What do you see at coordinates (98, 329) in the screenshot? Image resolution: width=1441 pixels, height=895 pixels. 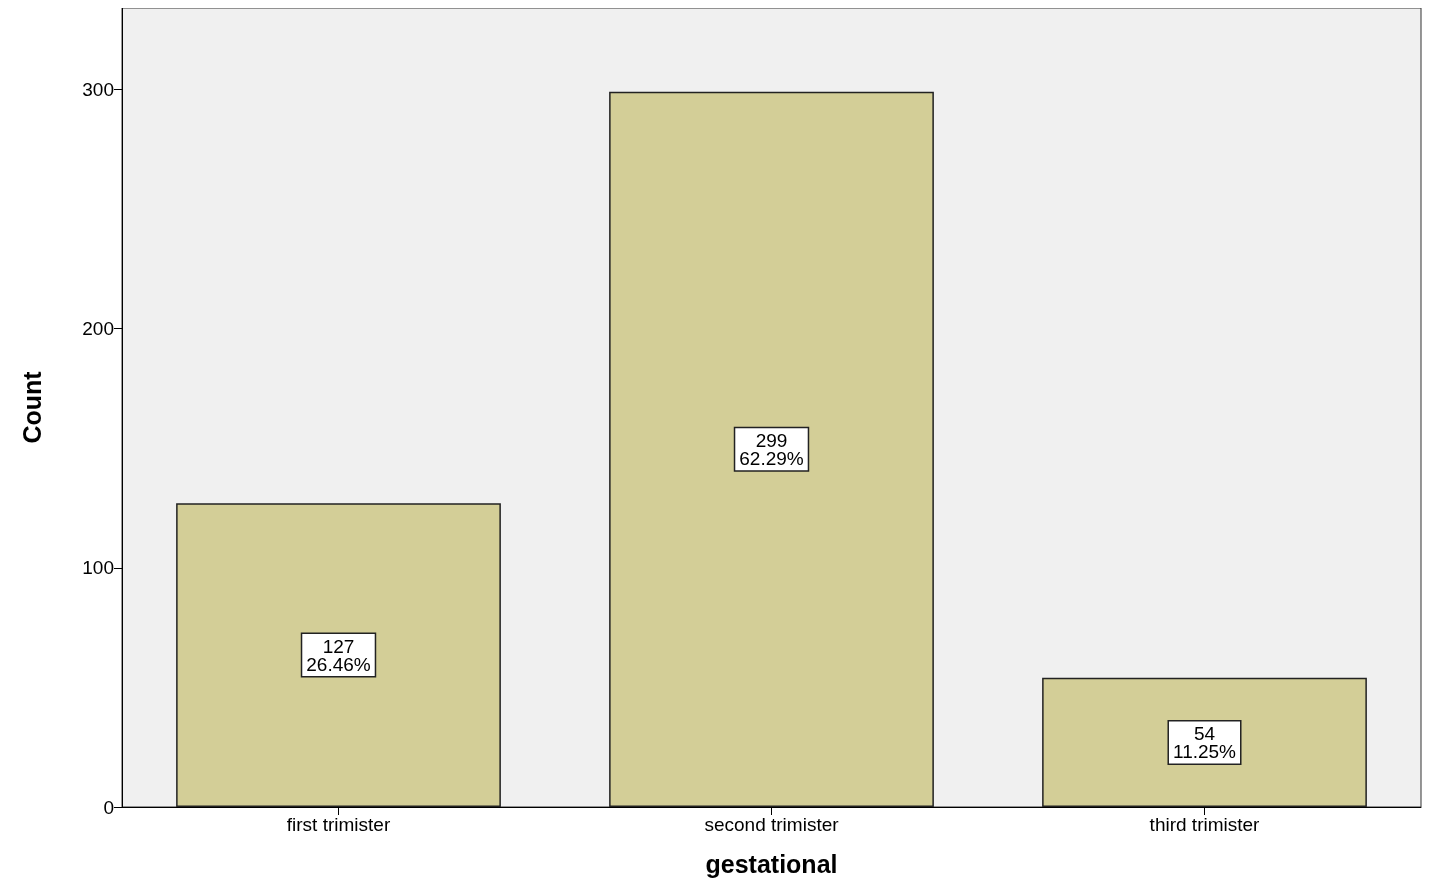 I see `y-tick-label: 200` at bounding box center [98, 329].